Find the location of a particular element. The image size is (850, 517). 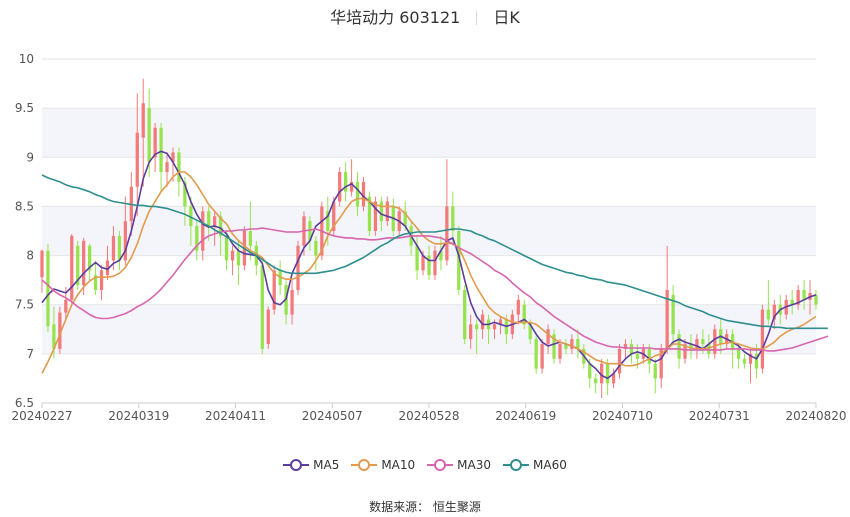

y-tick-label: 9.5 is located at coordinates (24, 108).